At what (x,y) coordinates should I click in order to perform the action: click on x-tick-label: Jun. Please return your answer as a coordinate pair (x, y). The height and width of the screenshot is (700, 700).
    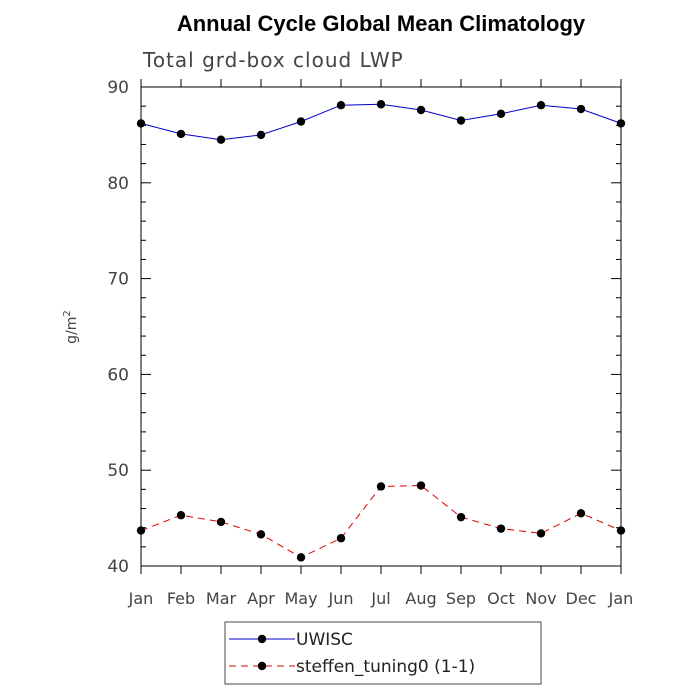
    Looking at the image, I should click on (341, 598).